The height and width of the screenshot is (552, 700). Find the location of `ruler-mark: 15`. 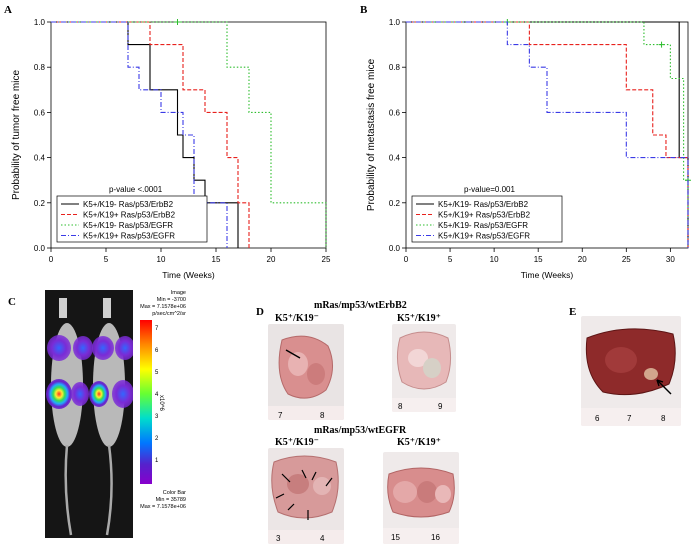

ruler-mark: 15 is located at coordinates (395, 537).